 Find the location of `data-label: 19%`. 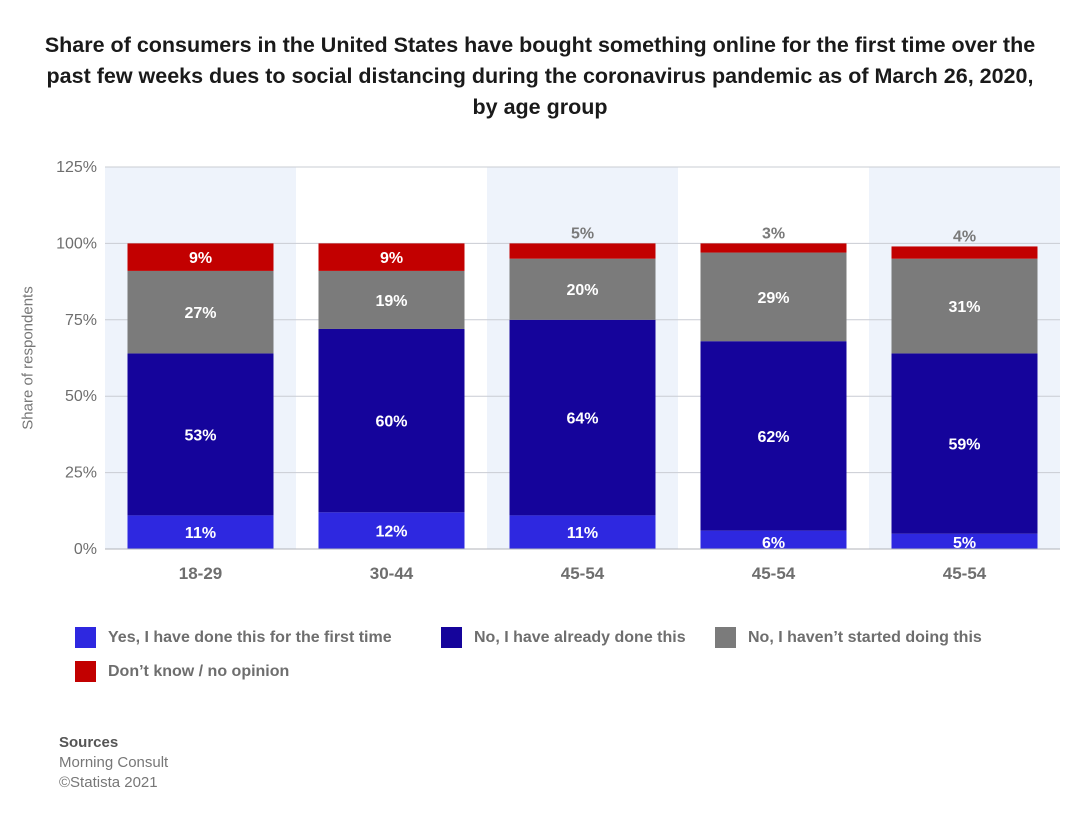

data-label: 19% is located at coordinates (391, 301).